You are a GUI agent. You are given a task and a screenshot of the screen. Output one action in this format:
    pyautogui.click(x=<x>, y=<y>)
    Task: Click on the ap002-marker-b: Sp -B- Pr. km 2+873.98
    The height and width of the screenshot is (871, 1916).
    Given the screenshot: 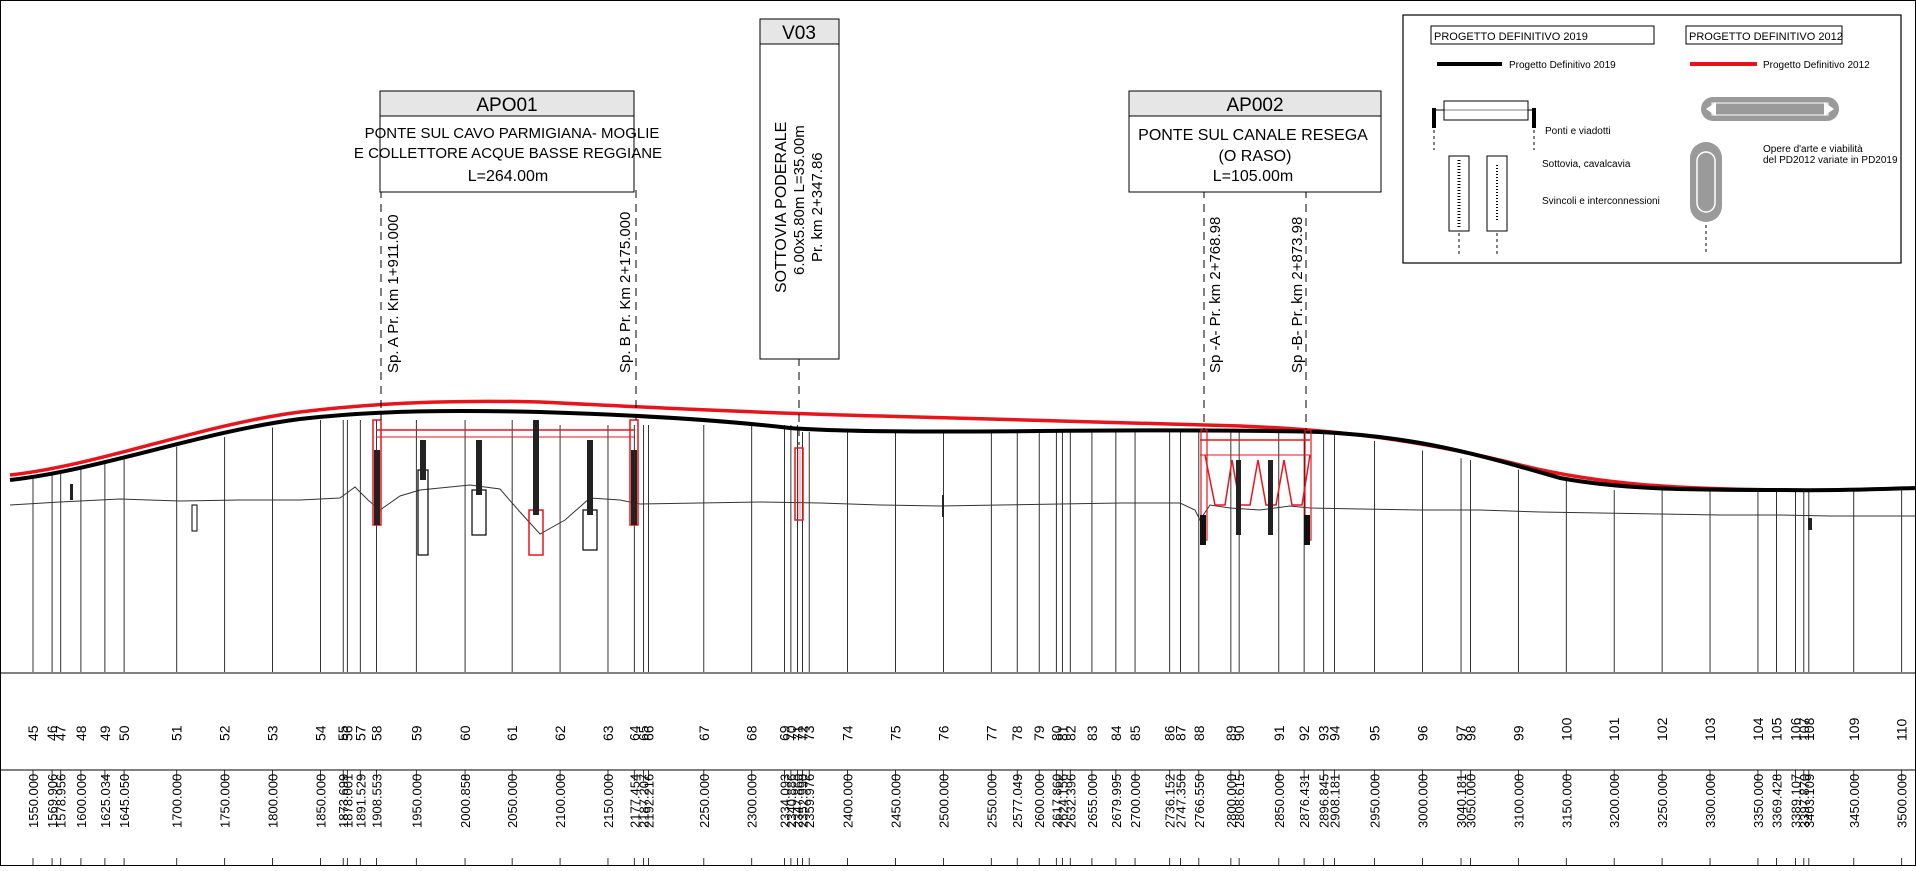 What is the action you would take?
    pyautogui.click(x=1297, y=295)
    